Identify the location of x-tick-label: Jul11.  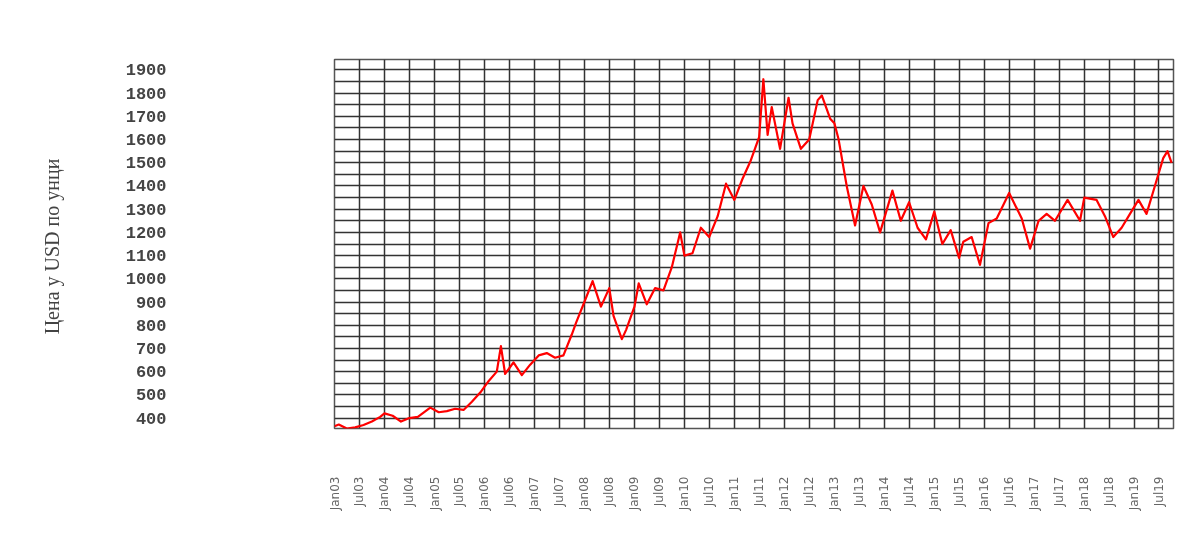
(759, 492).